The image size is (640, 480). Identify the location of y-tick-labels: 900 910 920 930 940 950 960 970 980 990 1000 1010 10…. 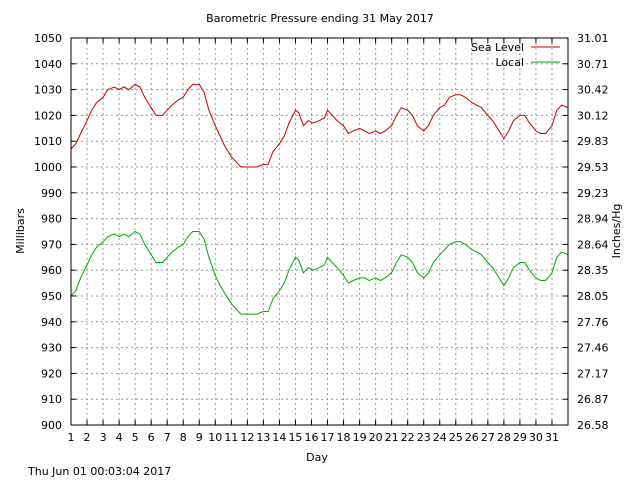
(48, 232).